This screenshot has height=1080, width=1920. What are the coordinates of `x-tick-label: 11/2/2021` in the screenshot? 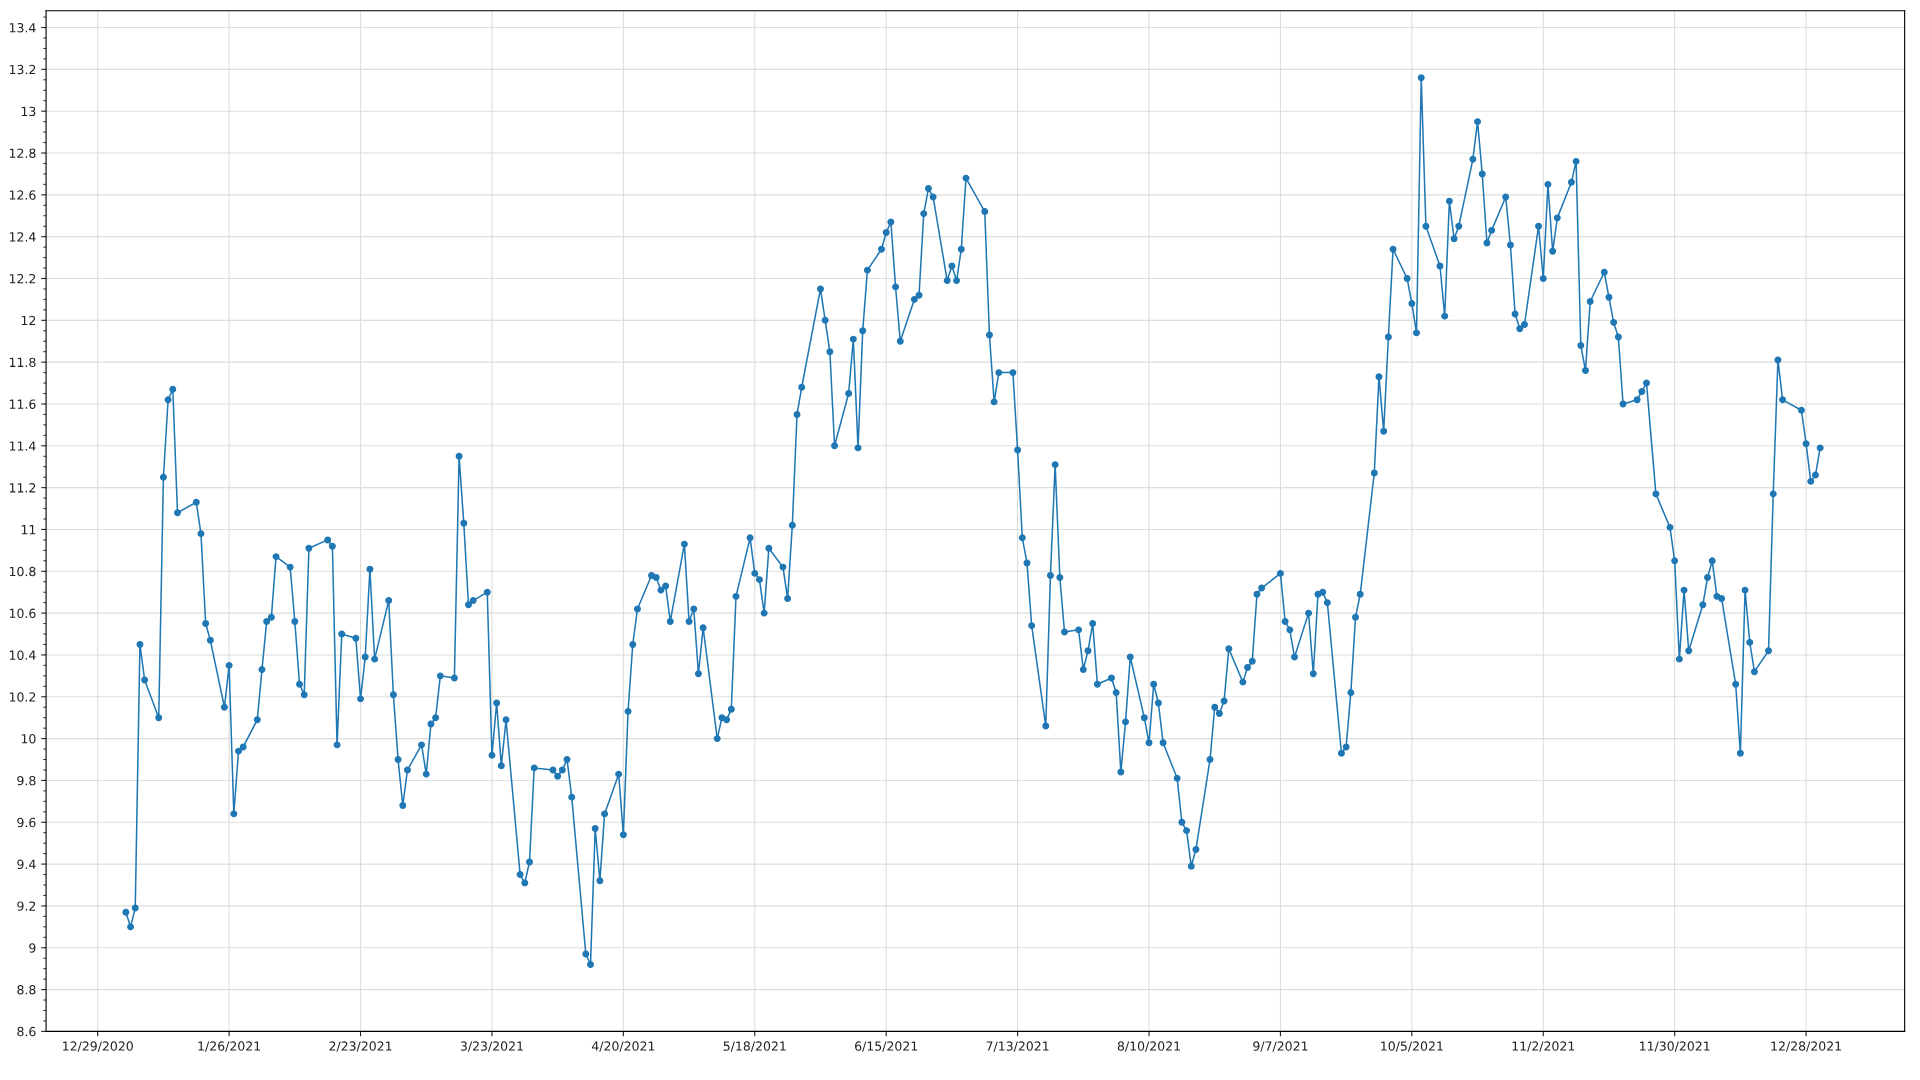 It's located at (1543, 1046).